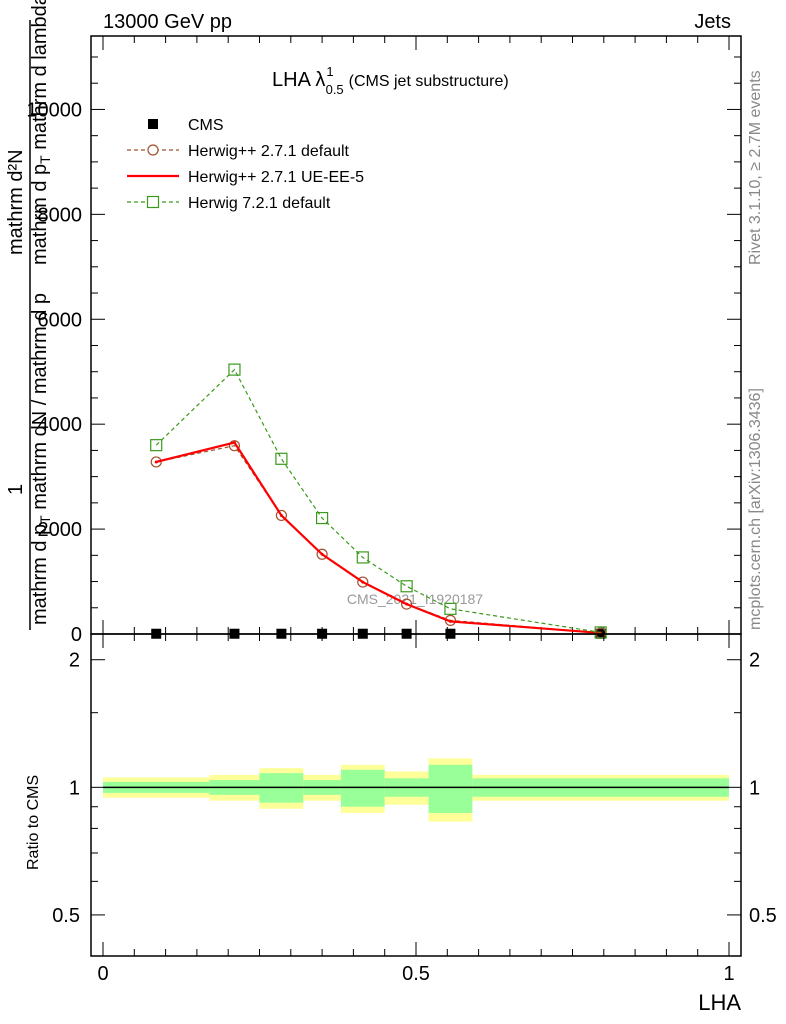  What do you see at coordinates (74, 788) in the screenshot?
I see `ratio-ytick-label-left: 1` at bounding box center [74, 788].